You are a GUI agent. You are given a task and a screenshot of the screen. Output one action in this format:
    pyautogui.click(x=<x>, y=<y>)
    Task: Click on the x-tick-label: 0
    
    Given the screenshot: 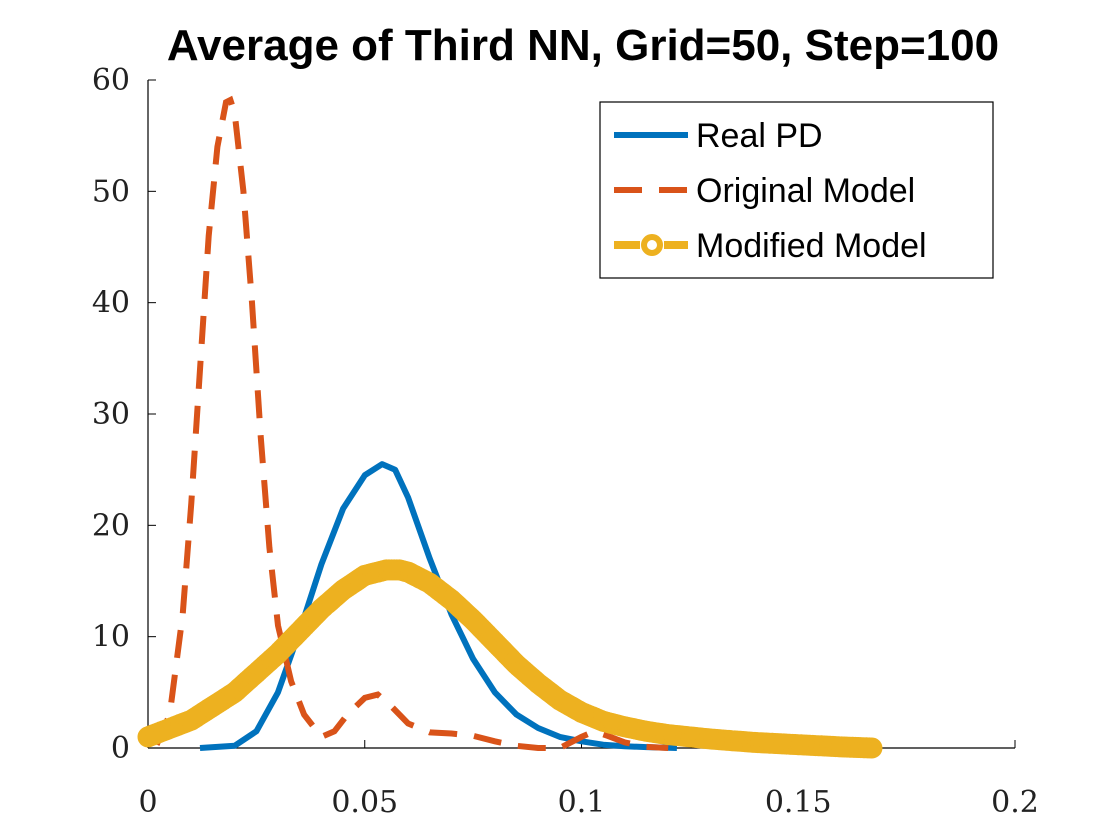 What is the action you would take?
    pyautogui.click(x=147, y=802)
    